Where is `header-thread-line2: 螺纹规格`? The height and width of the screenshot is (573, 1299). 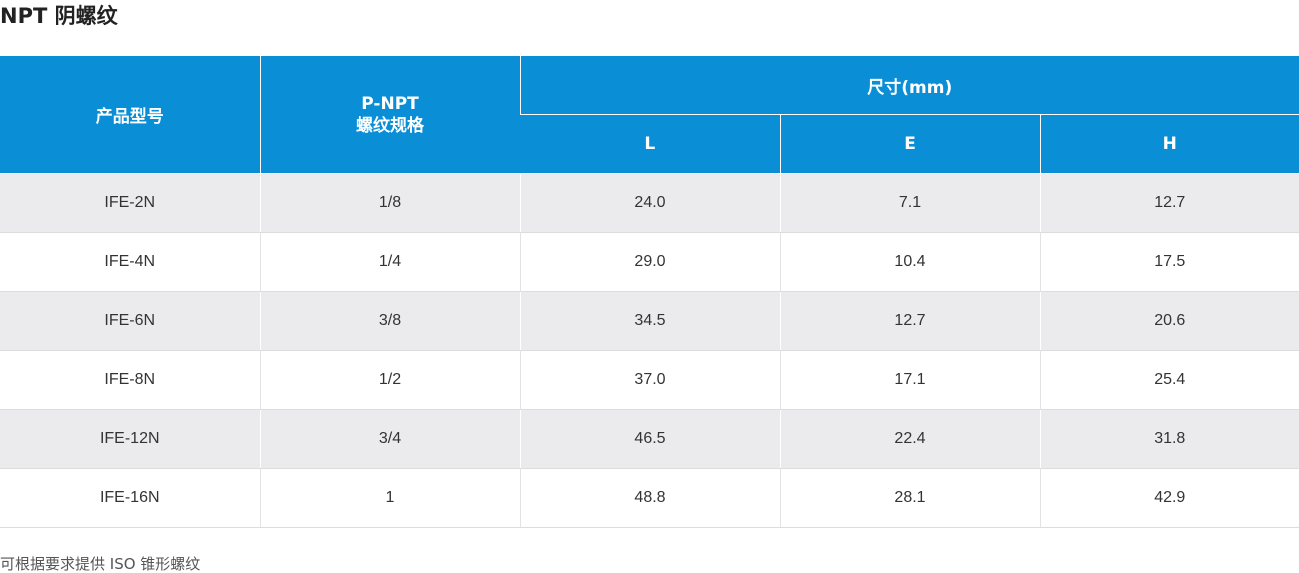
header-thread-line2: 螺纹规格 is located at coordinates (390, 125).